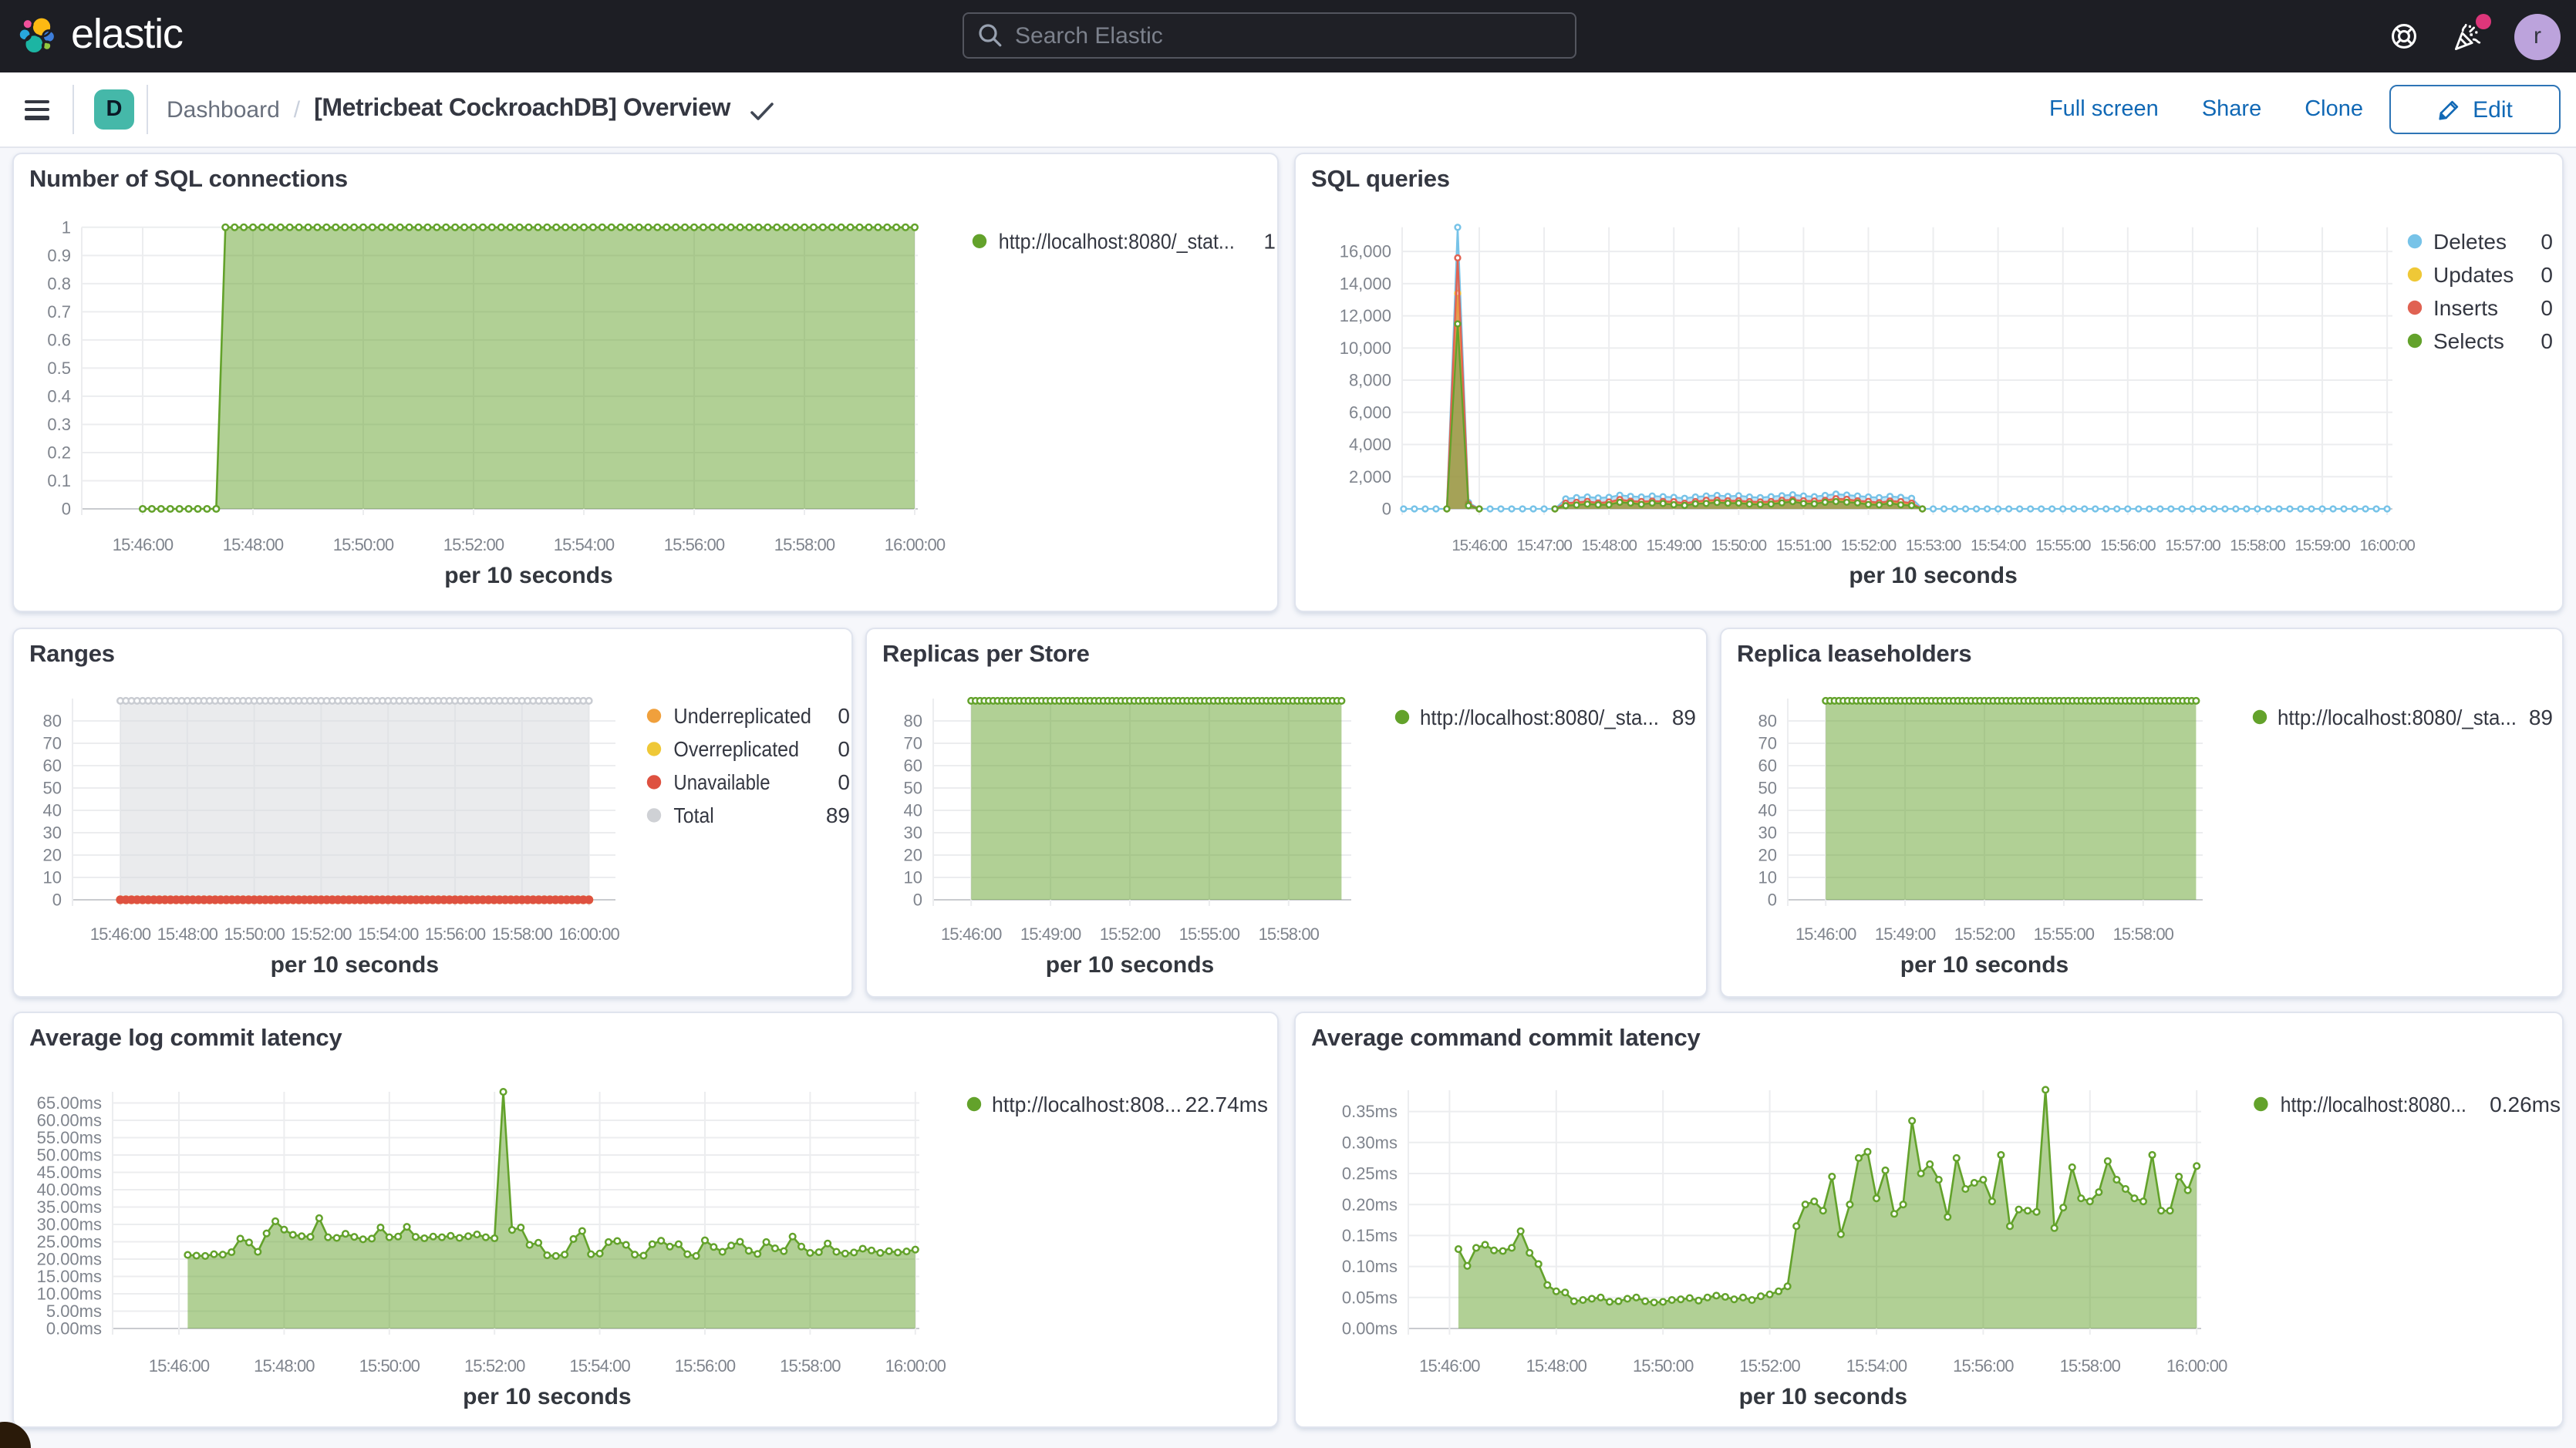 The width and height of the screenshot is (2576, 1448). Describe the element at coordinates (1117, 1104) in the screenshot. I see `legend-row: http://localhost:808... 22.74ms` at that location.